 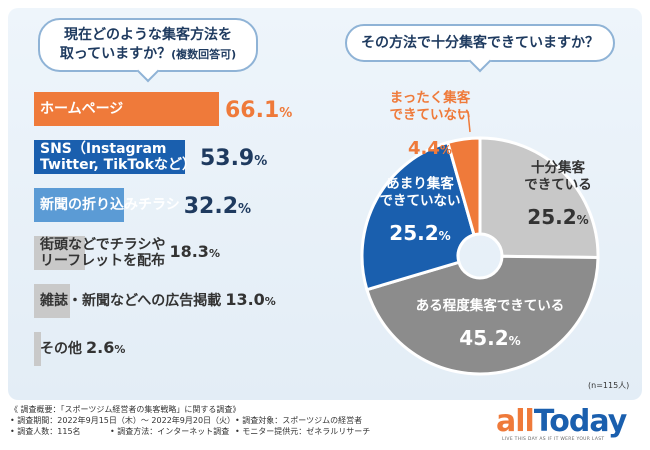 What do you see at coordinates (558, 185) in the screenshot?
I see `pie-label-text: できている` at bounding box center [558, 185].